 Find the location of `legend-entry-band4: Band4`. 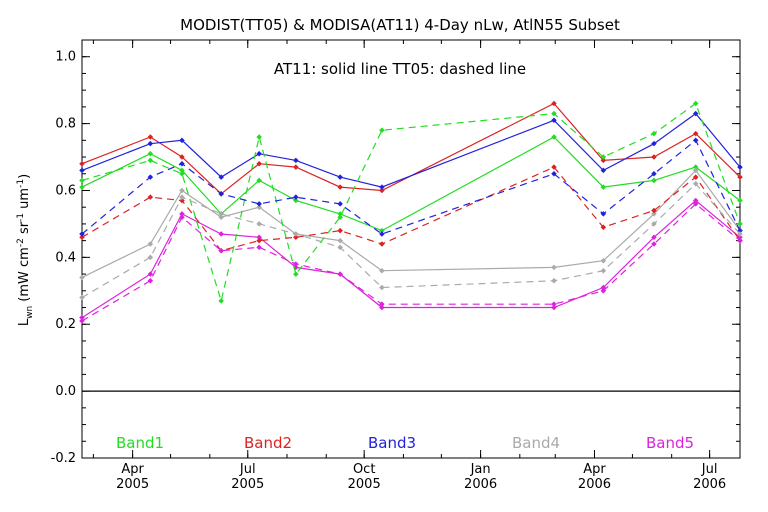

legend-entry-band4: Band4 is located at coordinates (536, 443).